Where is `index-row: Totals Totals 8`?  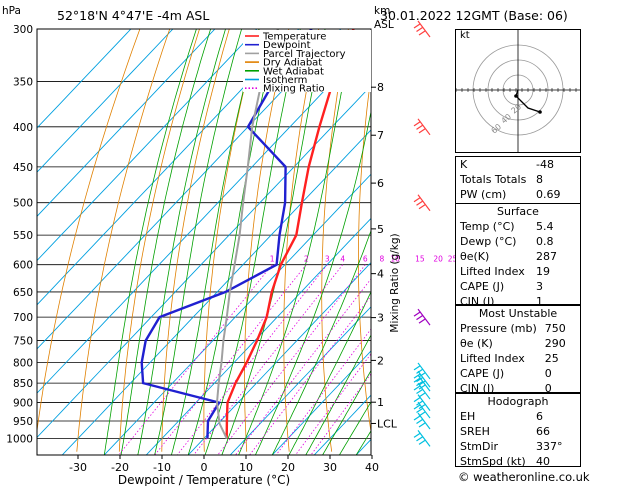 index-row: Totals Totals 8 is located at coordinates (518, 179).